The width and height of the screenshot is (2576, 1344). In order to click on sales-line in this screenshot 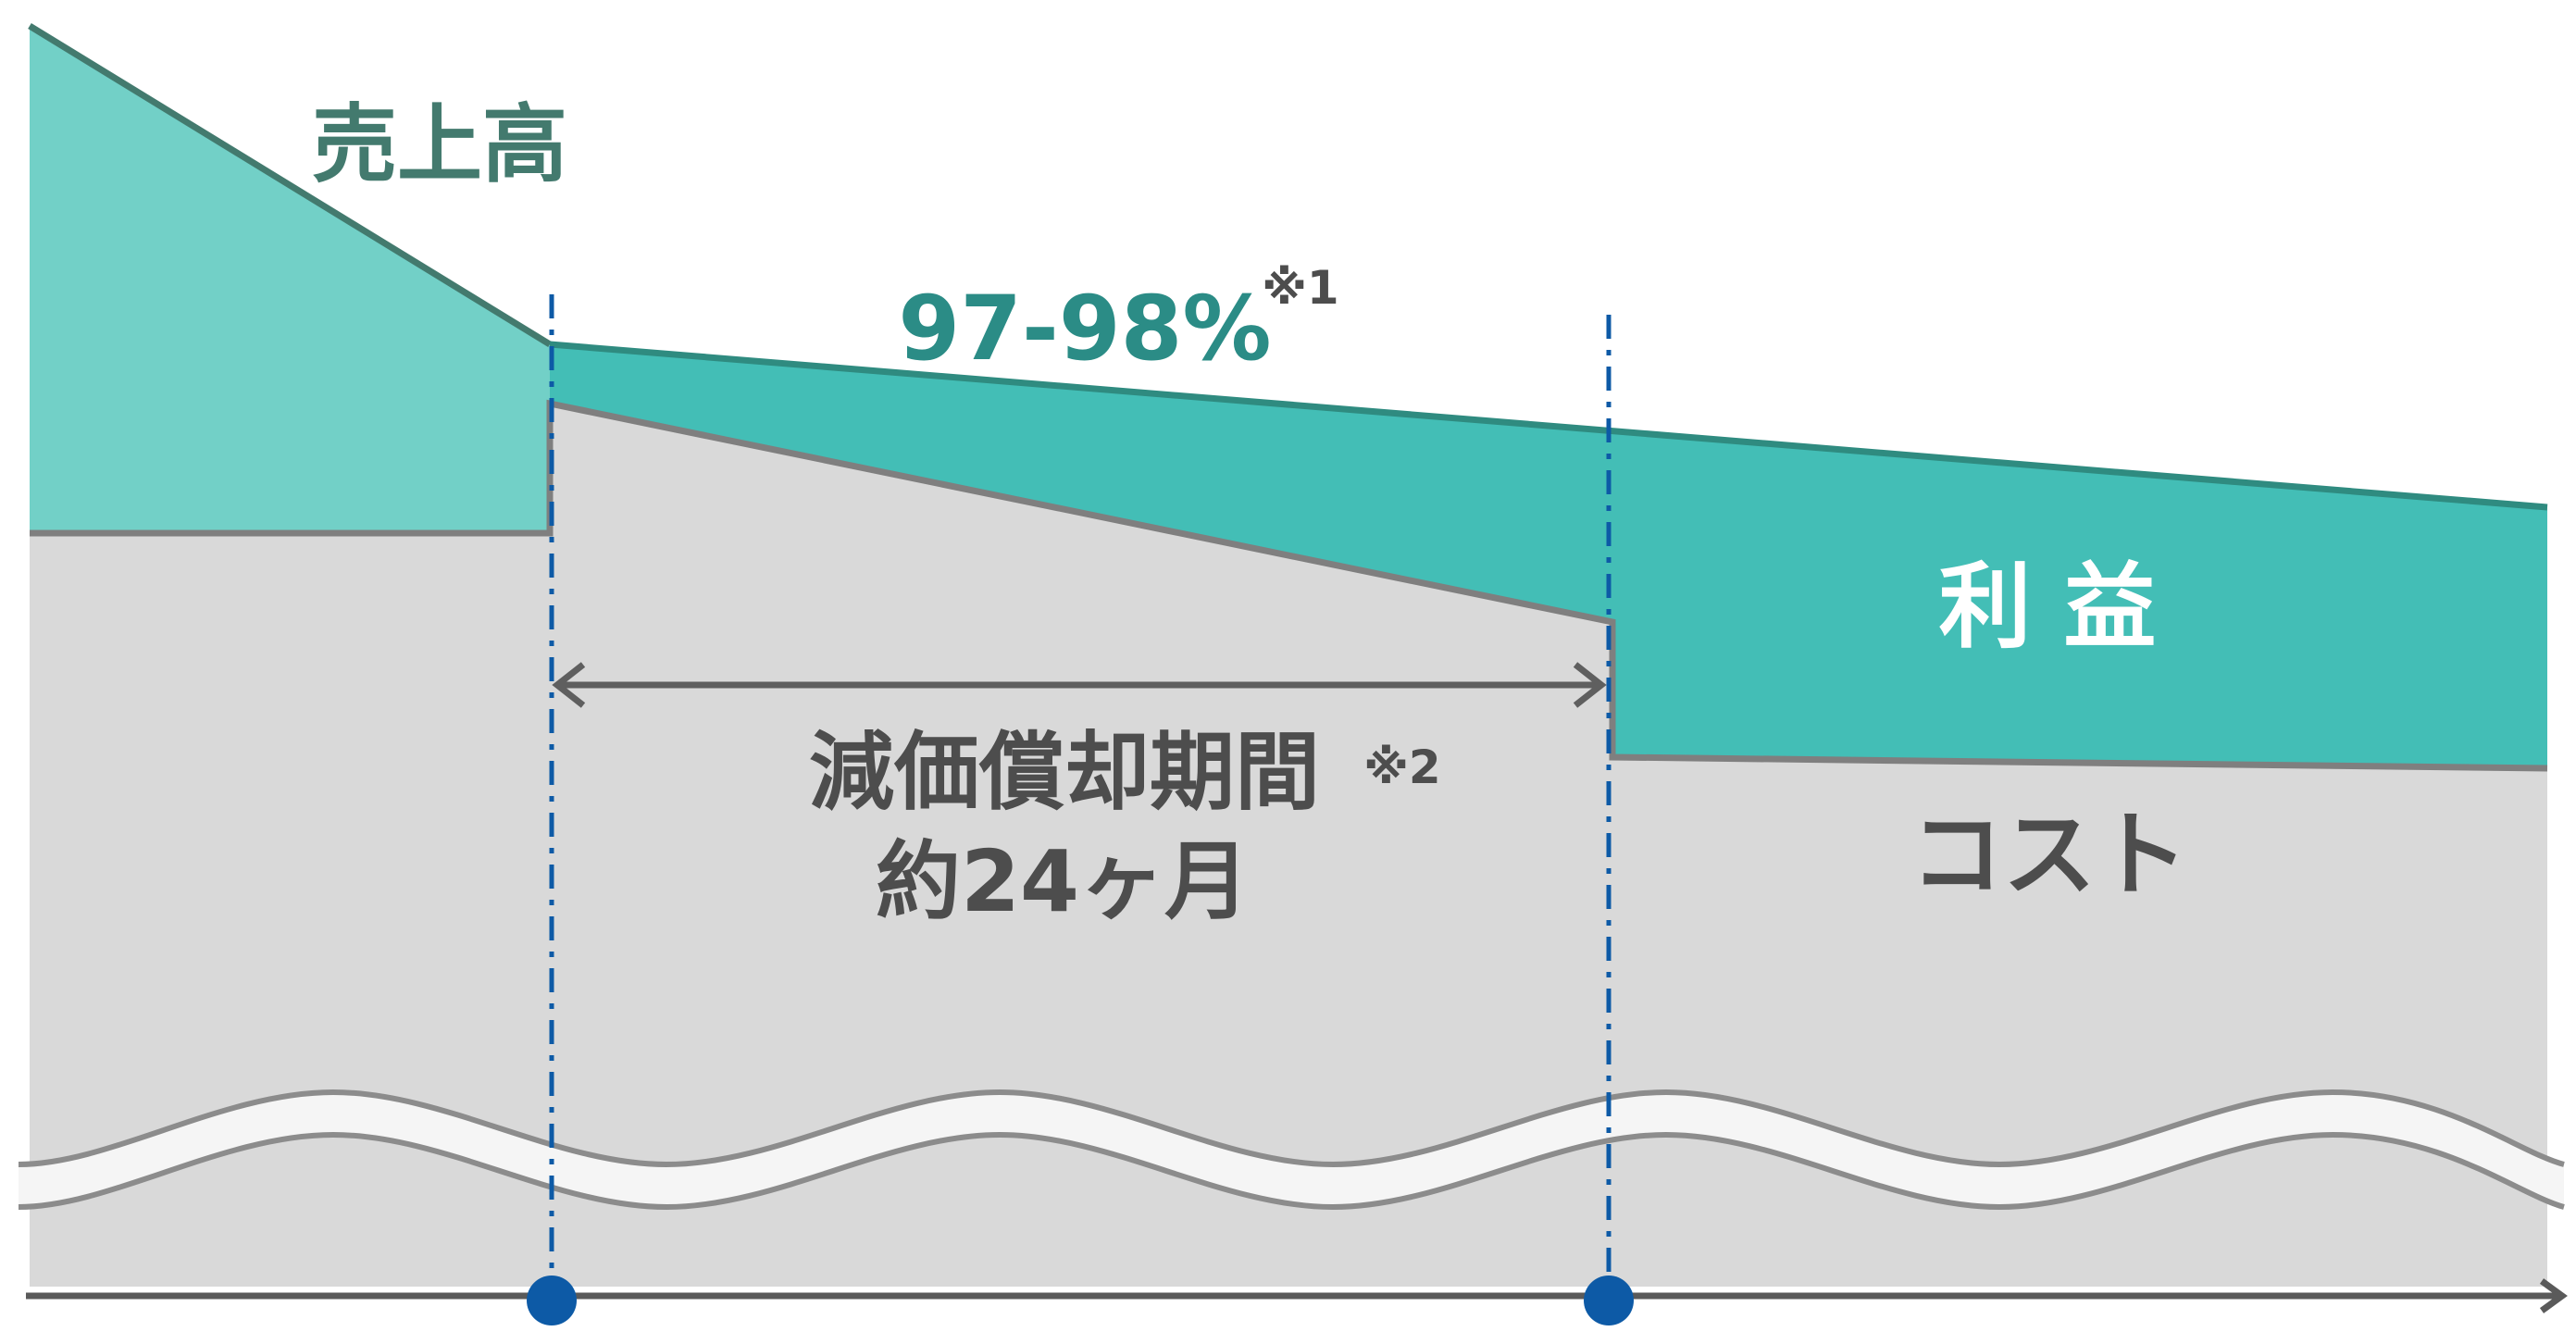, I will do `click(290, 185)`.